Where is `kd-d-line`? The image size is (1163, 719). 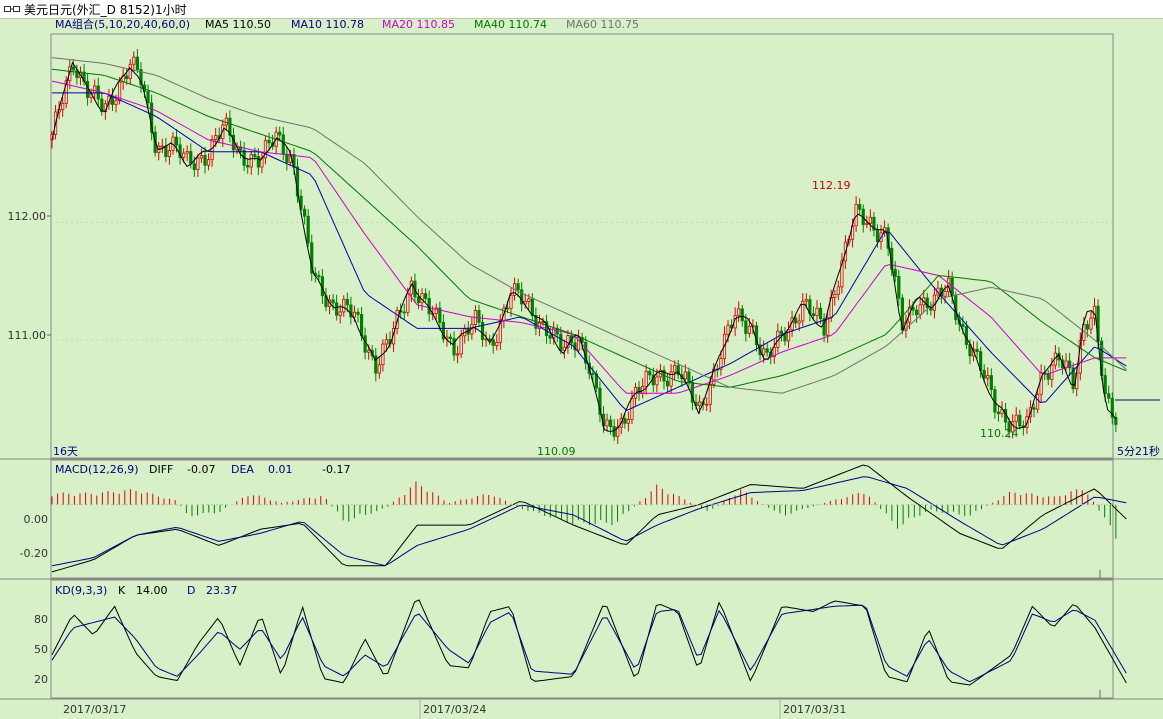 kd-d-line is located at coordinates (589, 643).